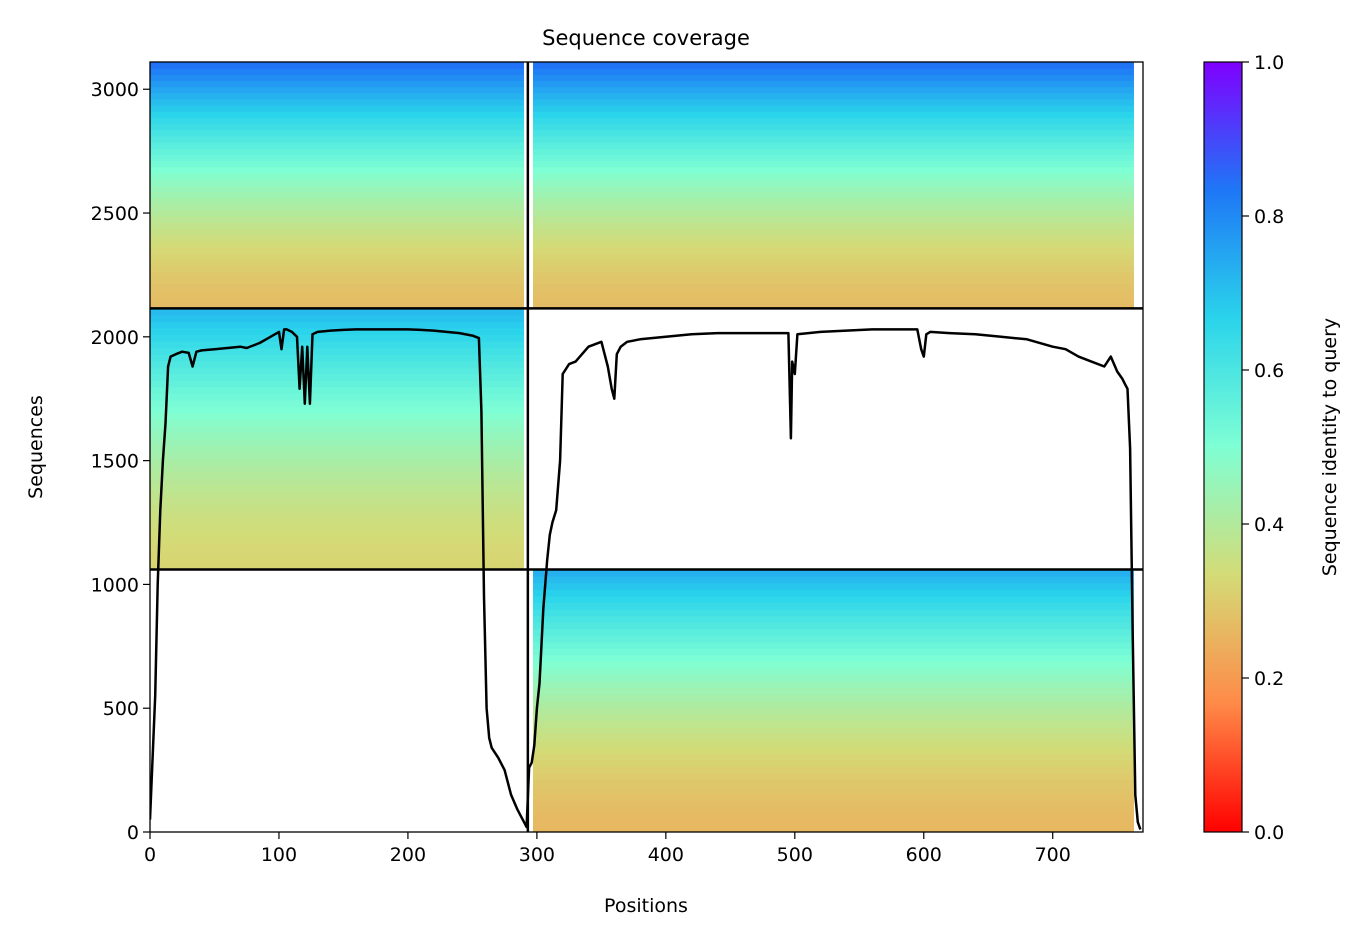 This screenshot has width=1364, height=939. What do you see at coordinates (121, 709) in the screenshot?
I see `y-tick-label: 500` at bounding box center [121, 709].